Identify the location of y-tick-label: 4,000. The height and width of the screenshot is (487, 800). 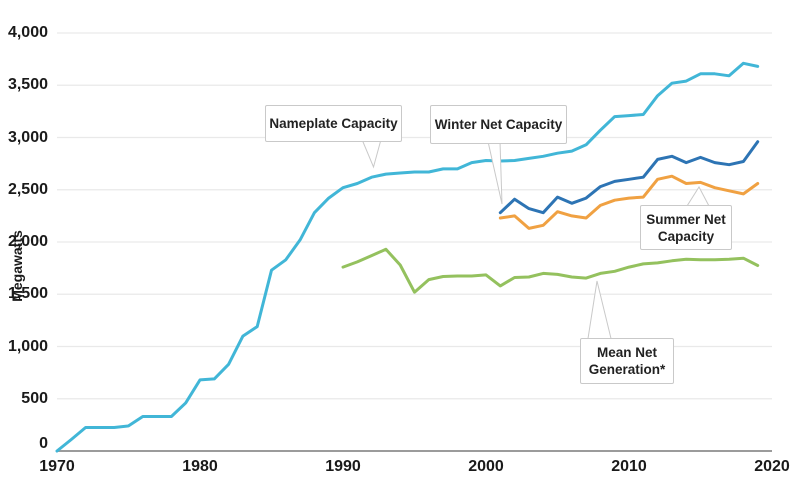
(27, 32).